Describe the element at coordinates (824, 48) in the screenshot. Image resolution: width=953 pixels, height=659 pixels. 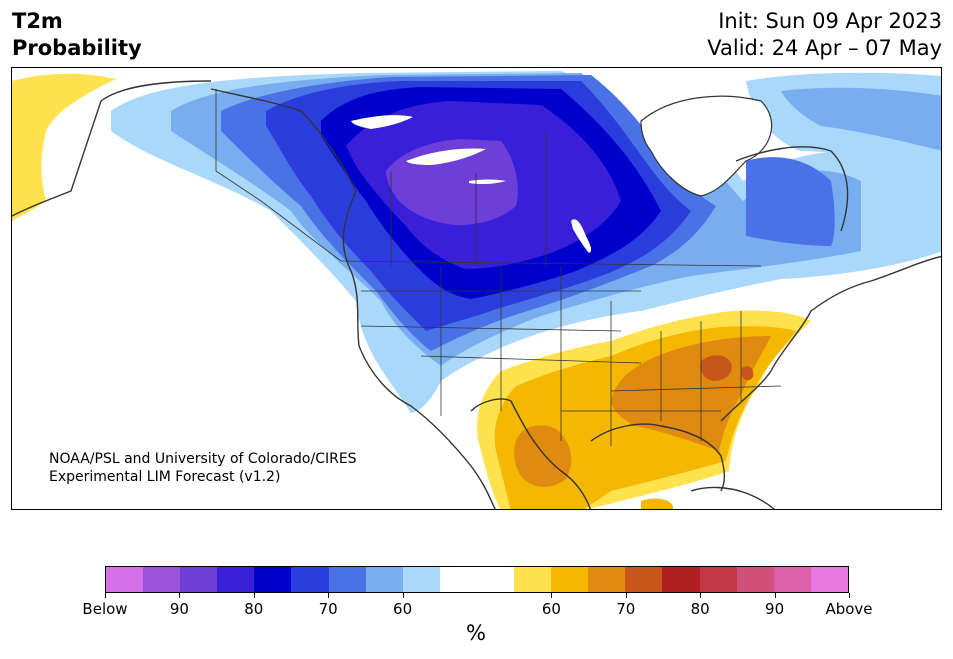
I see `valid-range: Valid: 24 Apr – 07 May` at that location.